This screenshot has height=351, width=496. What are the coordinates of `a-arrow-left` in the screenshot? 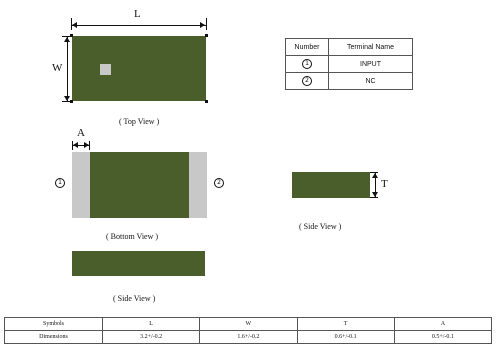 It's located at (75, 145).